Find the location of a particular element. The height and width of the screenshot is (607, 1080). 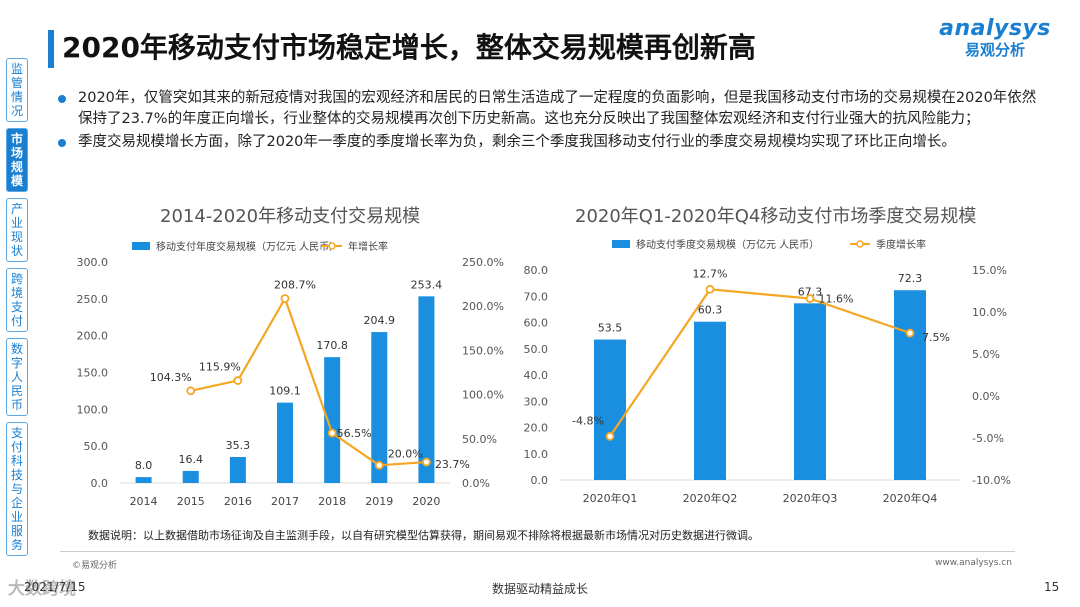

y-left-tick: 20.0 is located at coordinates (536, 428).